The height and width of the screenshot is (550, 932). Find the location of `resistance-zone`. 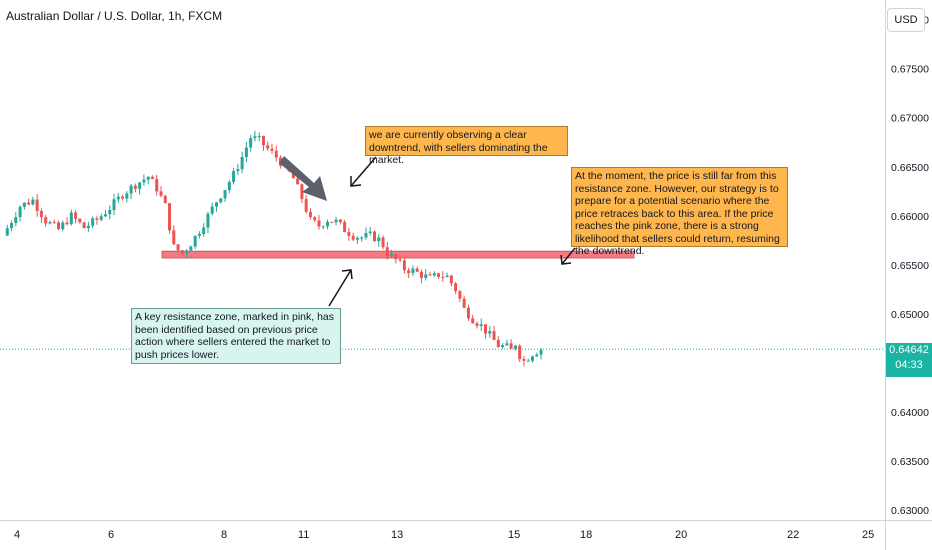

resistance-zone is located at coordinates (398, 254).